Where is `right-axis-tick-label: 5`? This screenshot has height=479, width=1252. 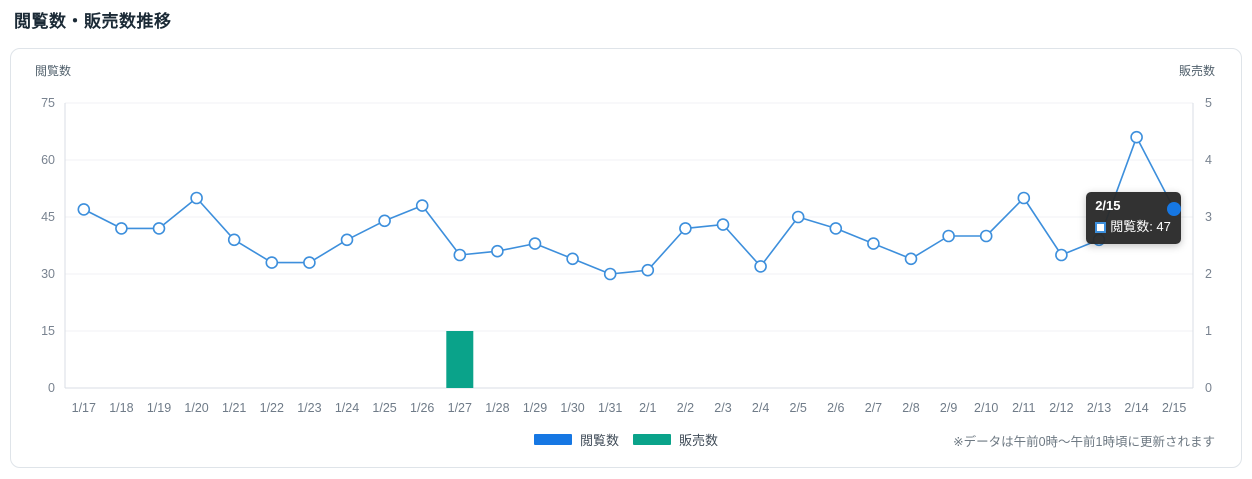
right-axis-tick-label: 5 is located at coordinates (1208, 103).